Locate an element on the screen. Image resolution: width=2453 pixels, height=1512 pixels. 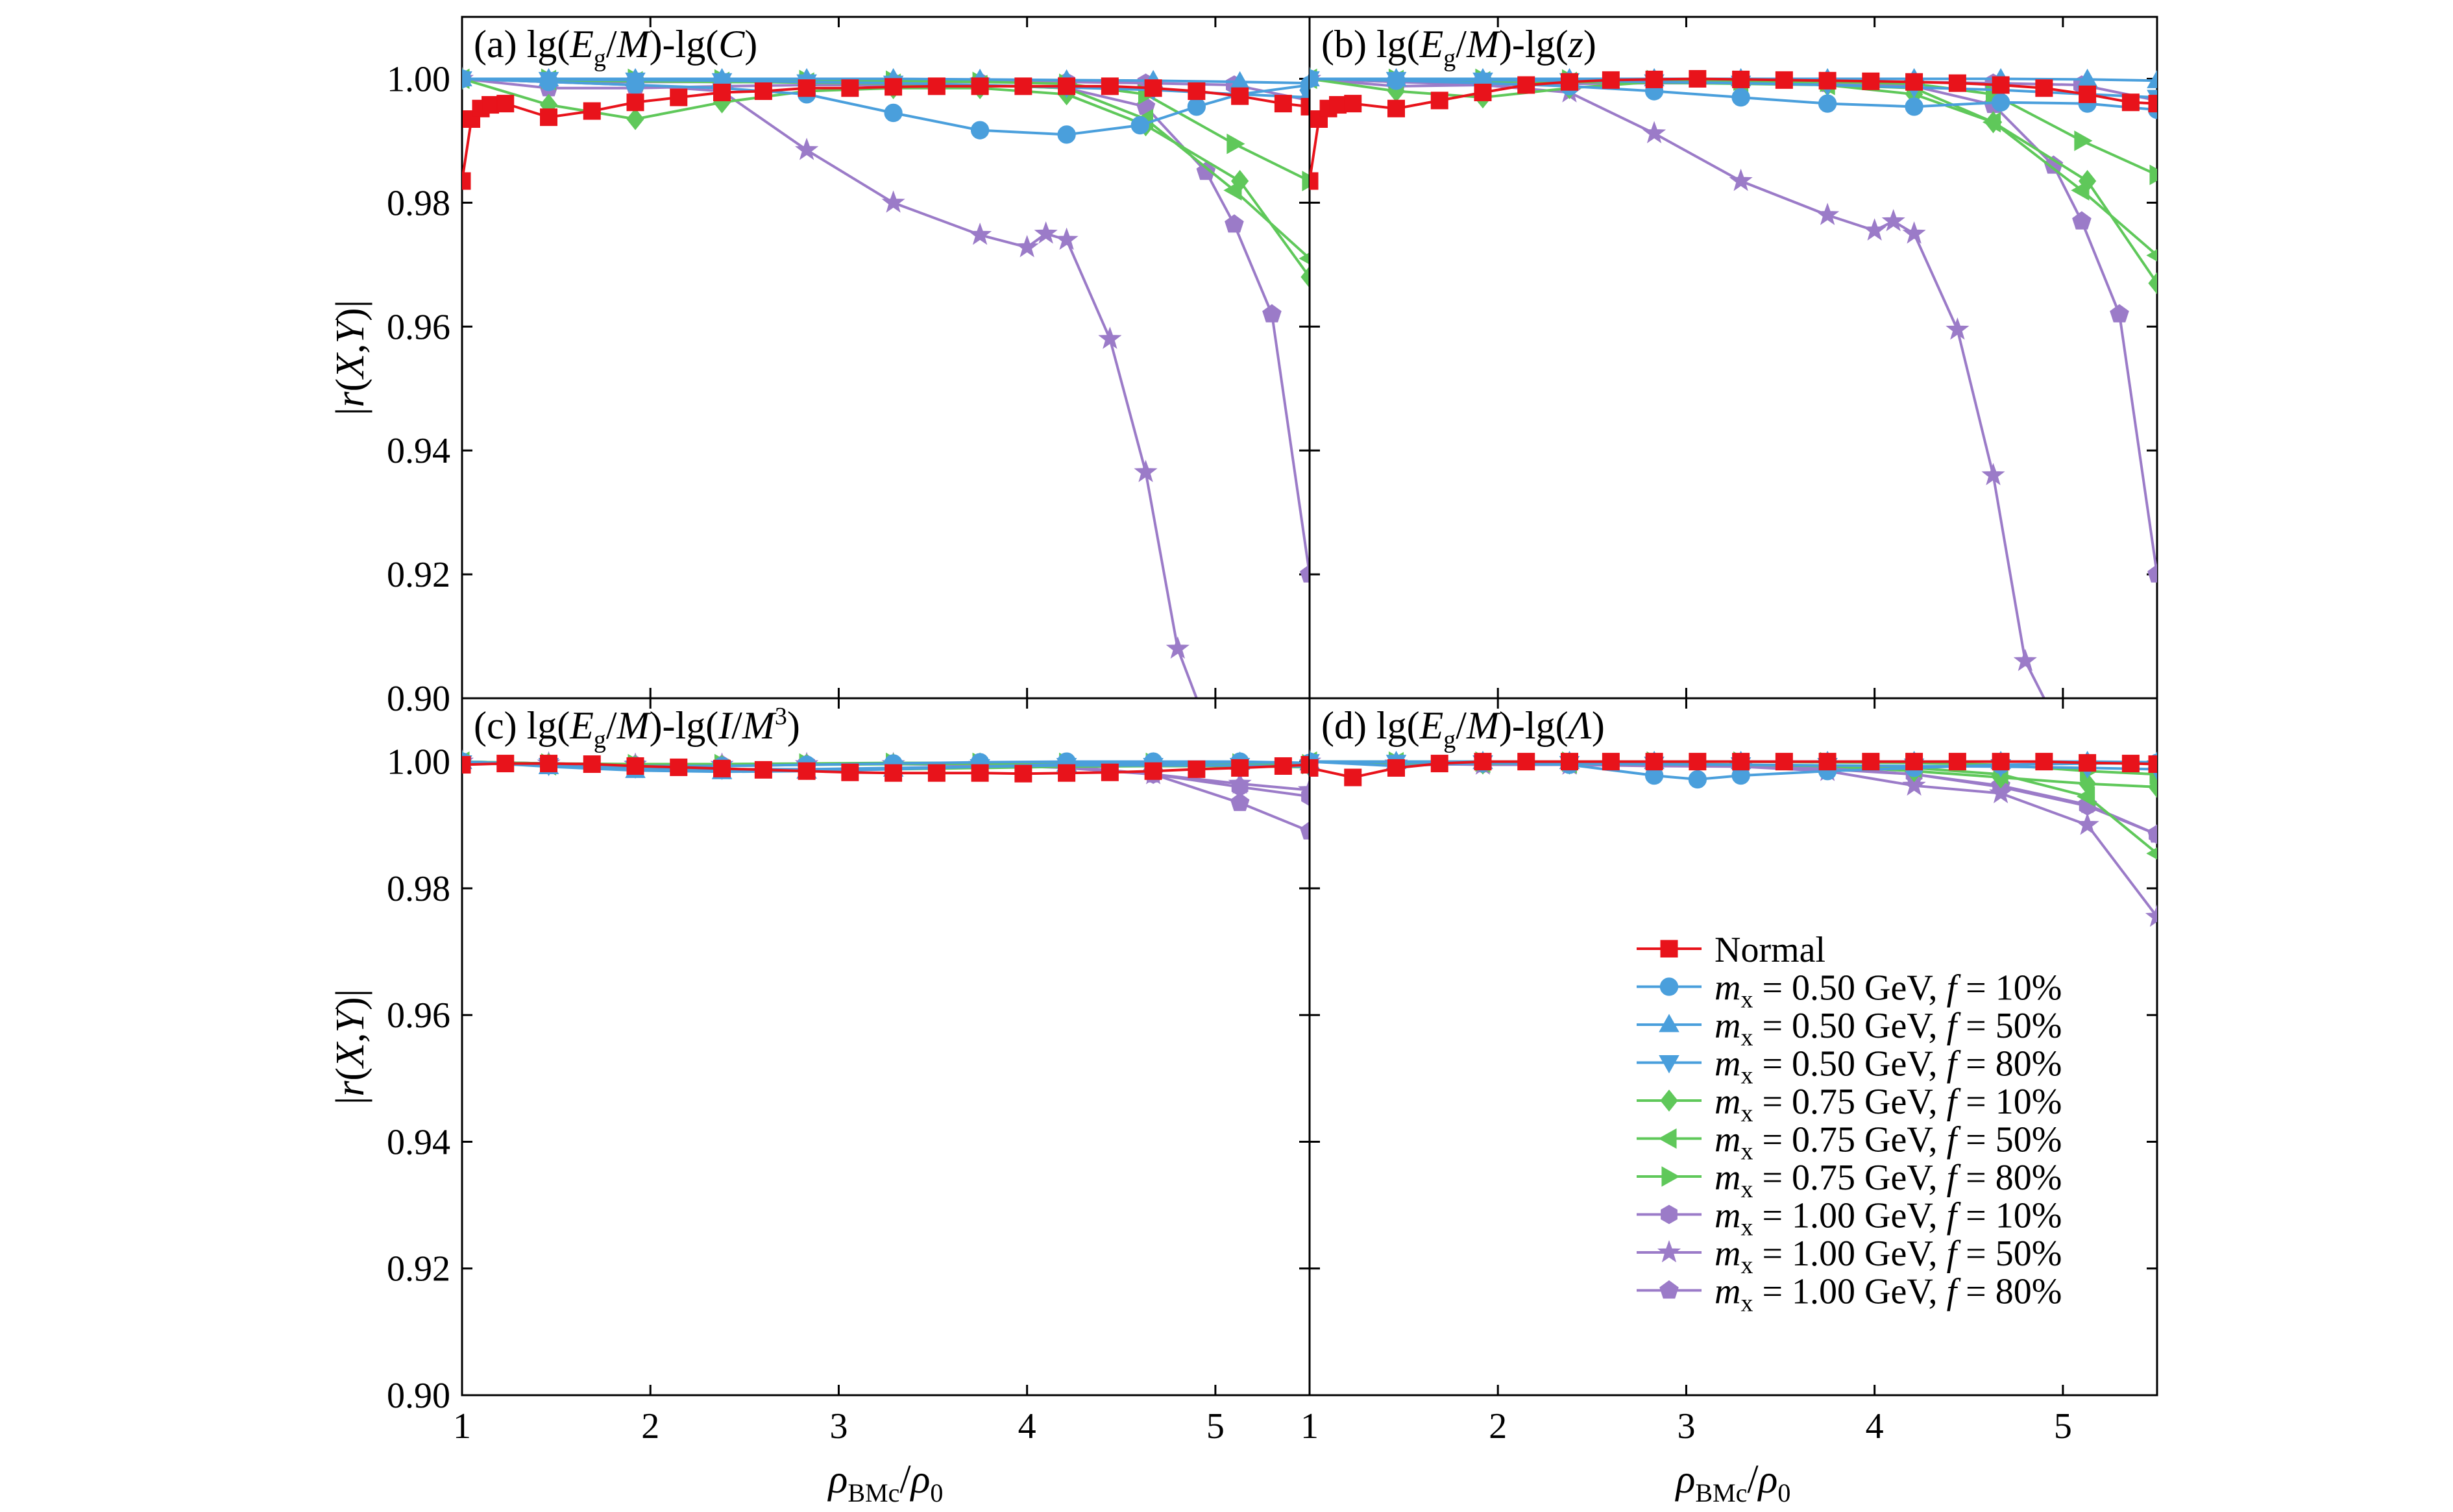
legend-label: mx = 0.50 GeV, f = 80% is located at coordinates (1888, 1067).